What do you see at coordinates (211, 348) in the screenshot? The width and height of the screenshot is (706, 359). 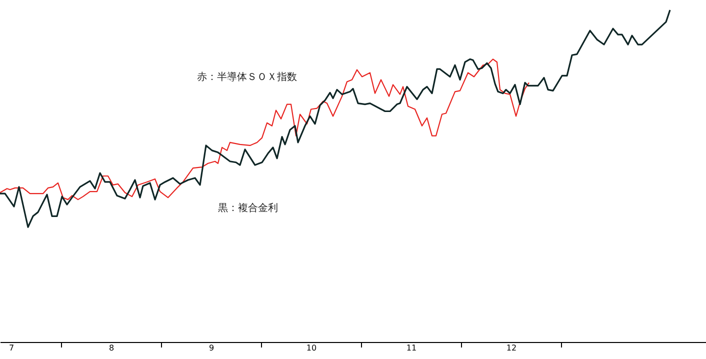 I see `x-tick-label: 9` at bounding box center [211, 348].